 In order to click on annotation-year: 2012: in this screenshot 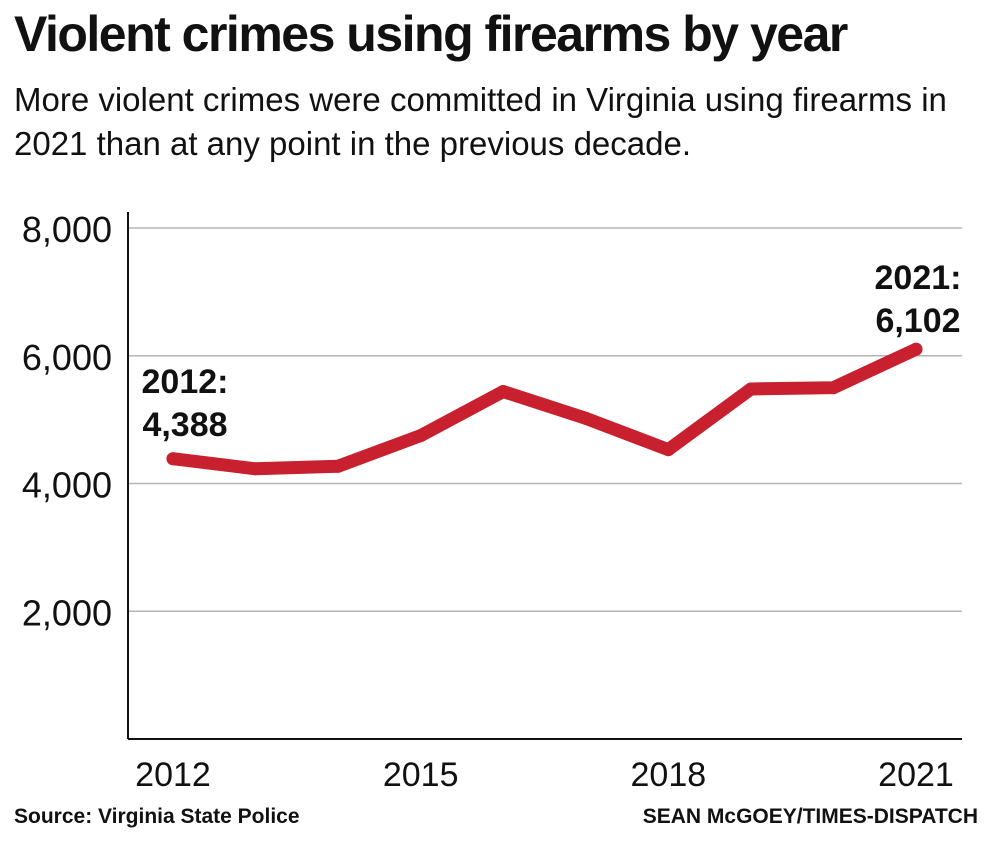, I will do `click(185, 382)`.